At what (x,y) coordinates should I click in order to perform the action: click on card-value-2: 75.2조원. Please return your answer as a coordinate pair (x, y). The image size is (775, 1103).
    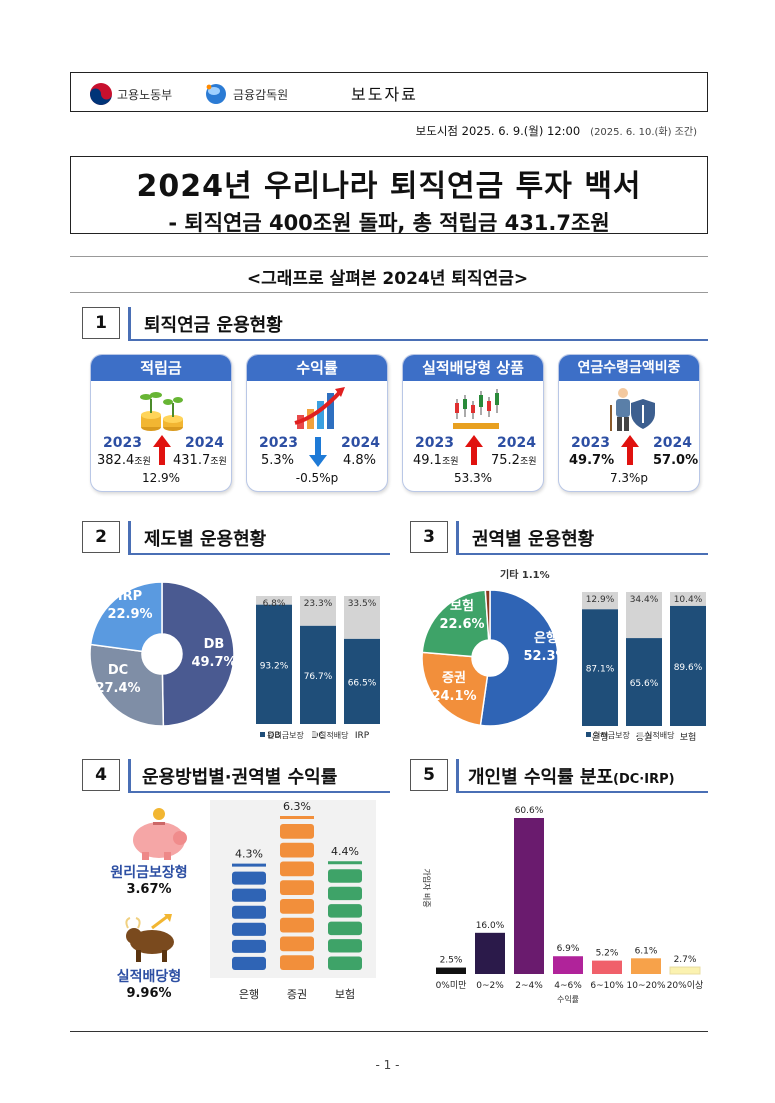
    Looking at the image, I should click on (514, 460).